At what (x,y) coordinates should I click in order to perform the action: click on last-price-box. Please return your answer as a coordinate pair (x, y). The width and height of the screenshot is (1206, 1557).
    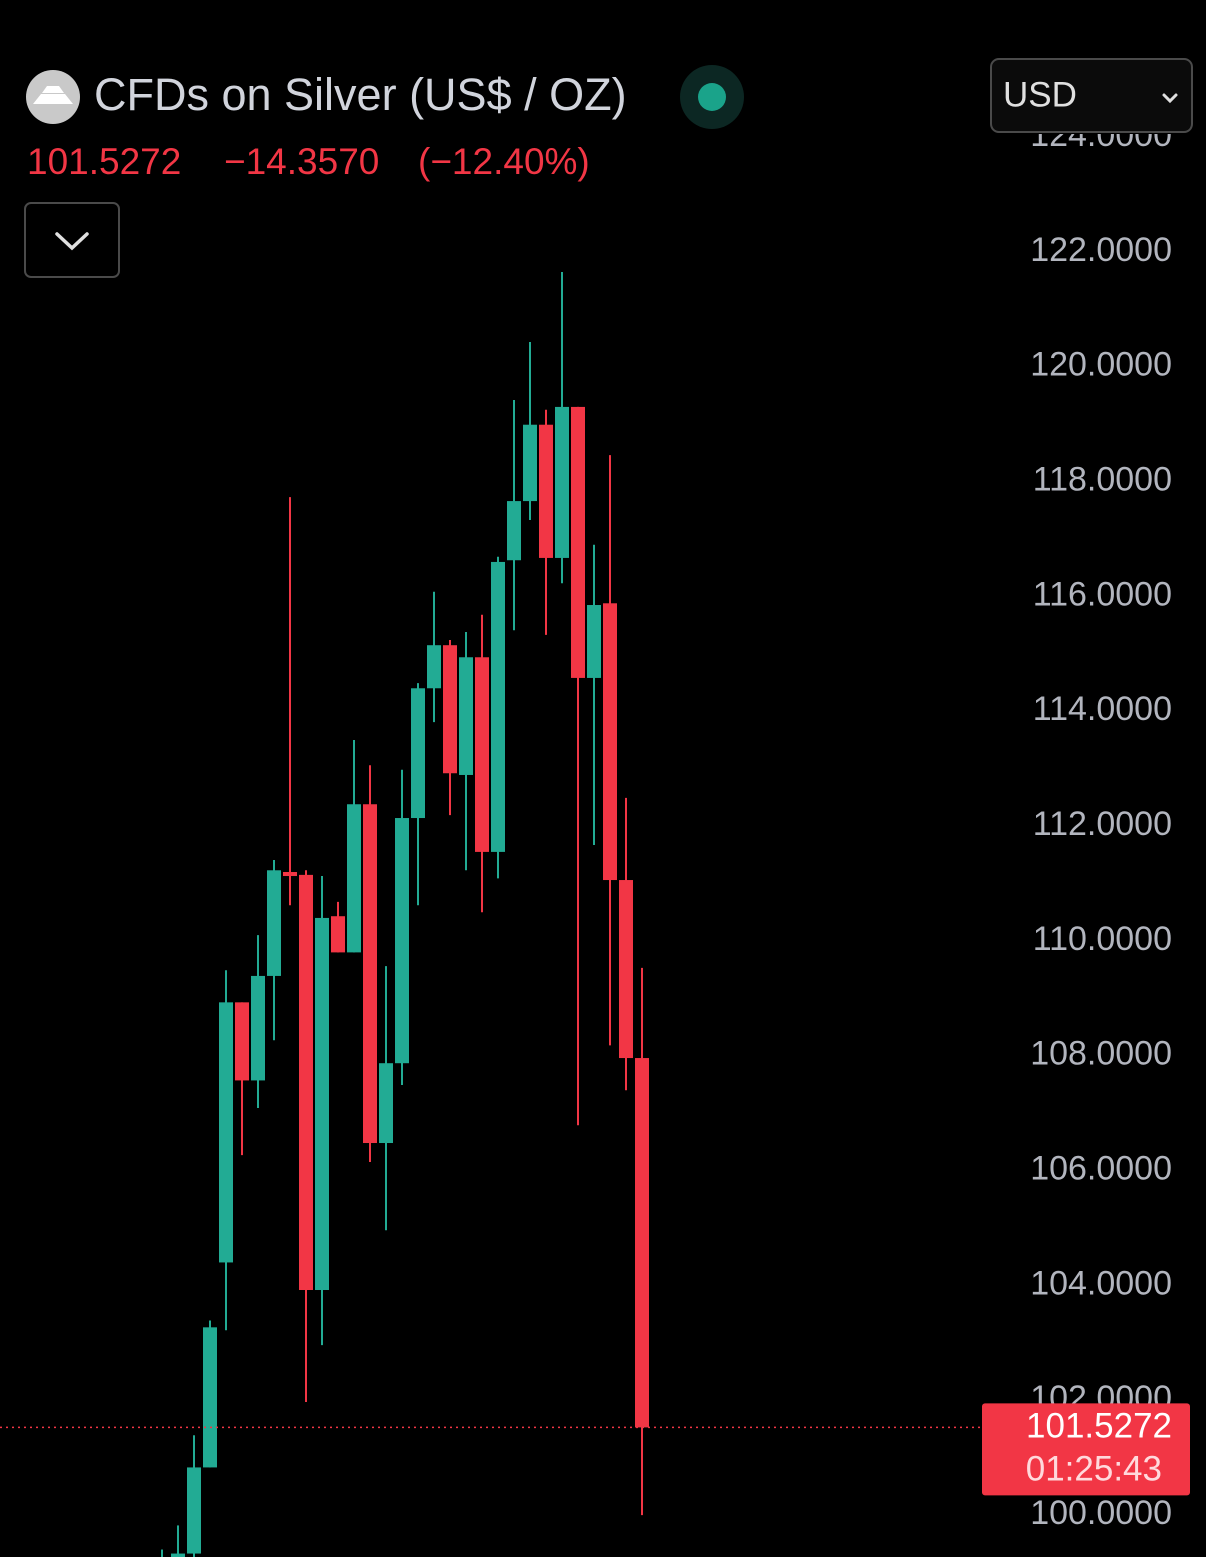
    Looking at the image, I should click on (1086, 1449).